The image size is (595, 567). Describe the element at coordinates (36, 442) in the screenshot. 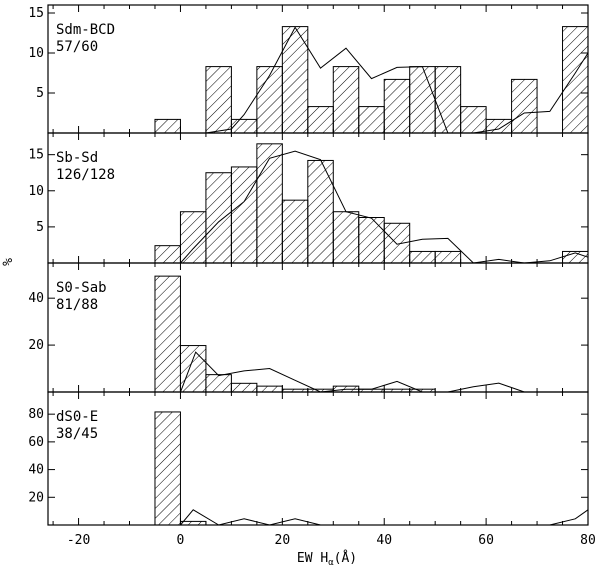

I see `y-tick-label: 60` at that location.